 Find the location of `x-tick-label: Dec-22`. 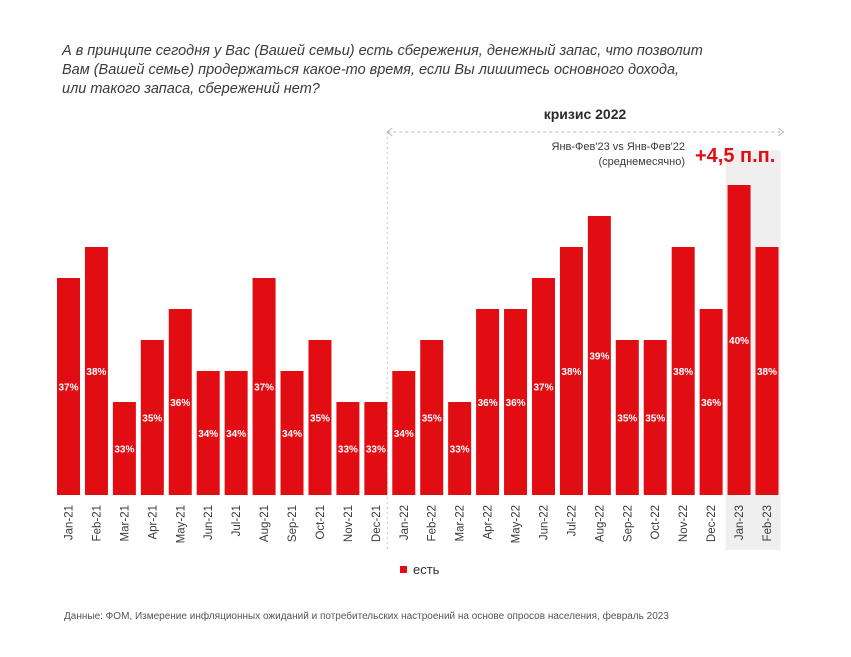

x-tick-label: Dec-22 is located at coordinates (712, 523).